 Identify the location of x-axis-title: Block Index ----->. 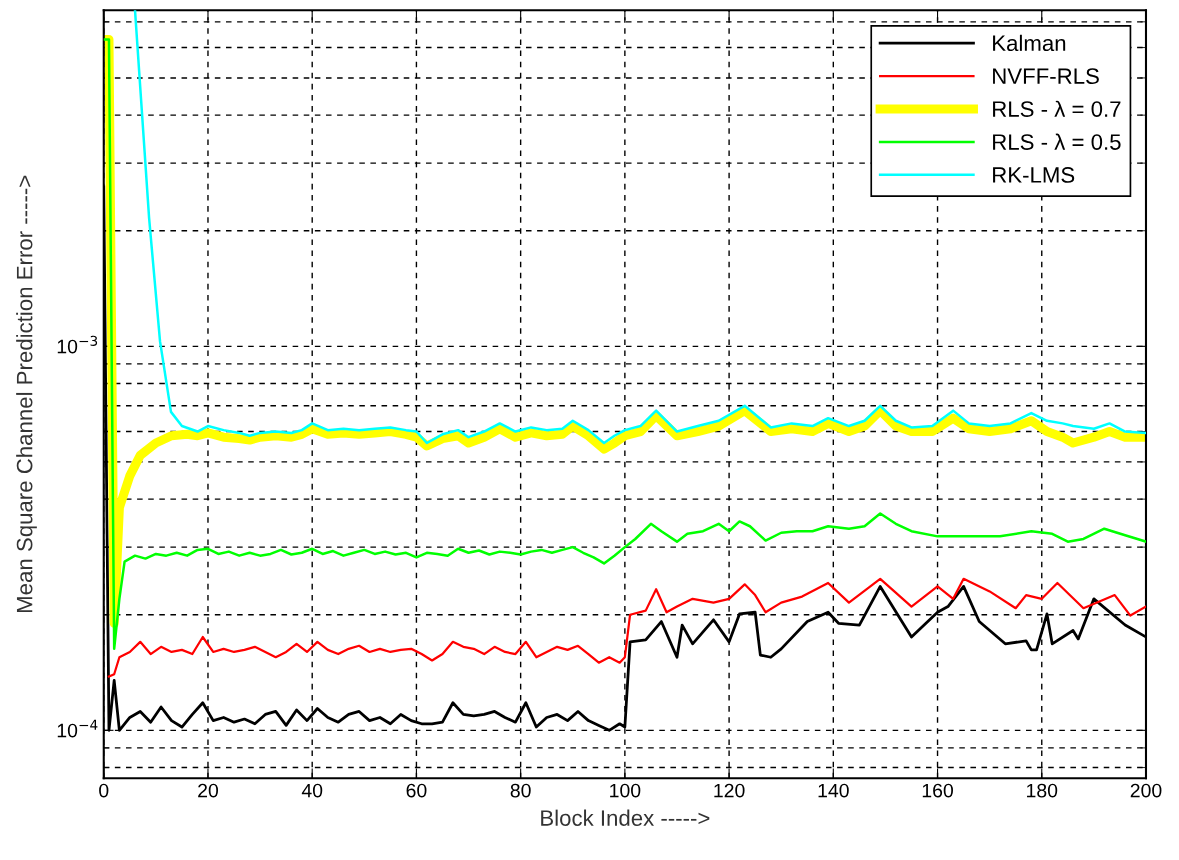
(625, 817).